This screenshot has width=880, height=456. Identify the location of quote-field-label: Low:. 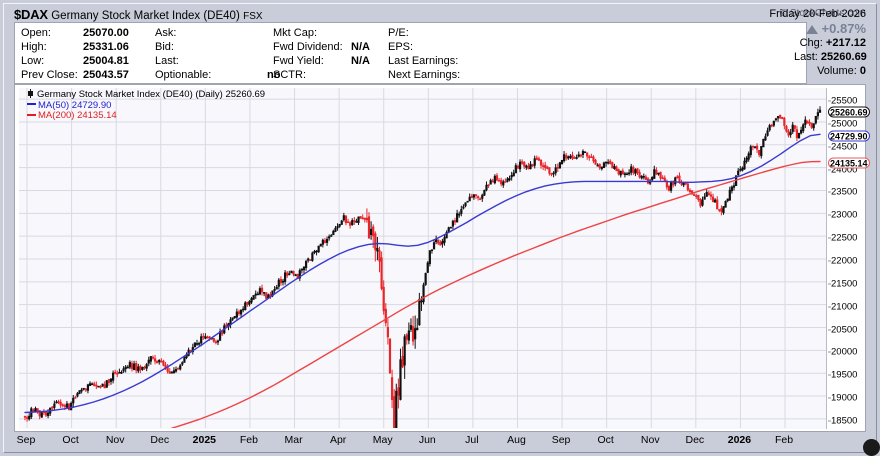
(33, 61).